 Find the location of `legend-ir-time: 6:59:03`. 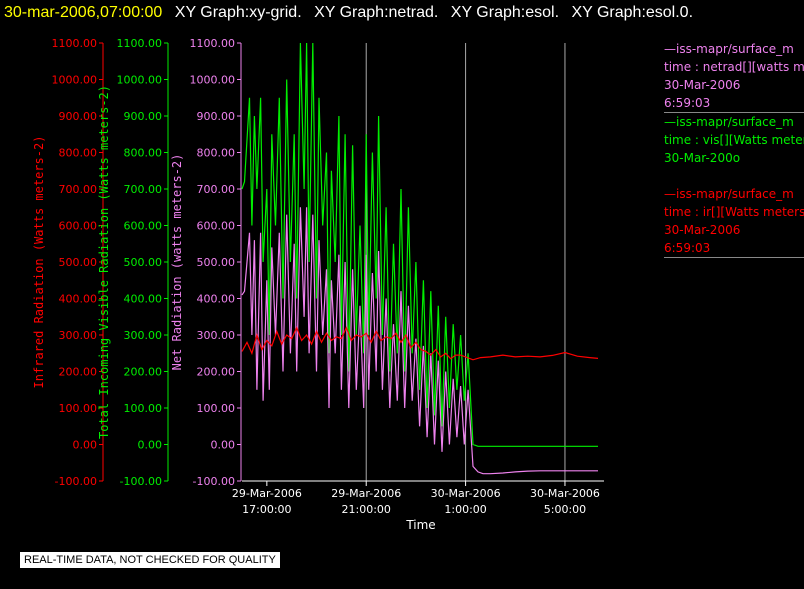

legend-ir-time: 6:59:03 is located at coordinates (687, 248).